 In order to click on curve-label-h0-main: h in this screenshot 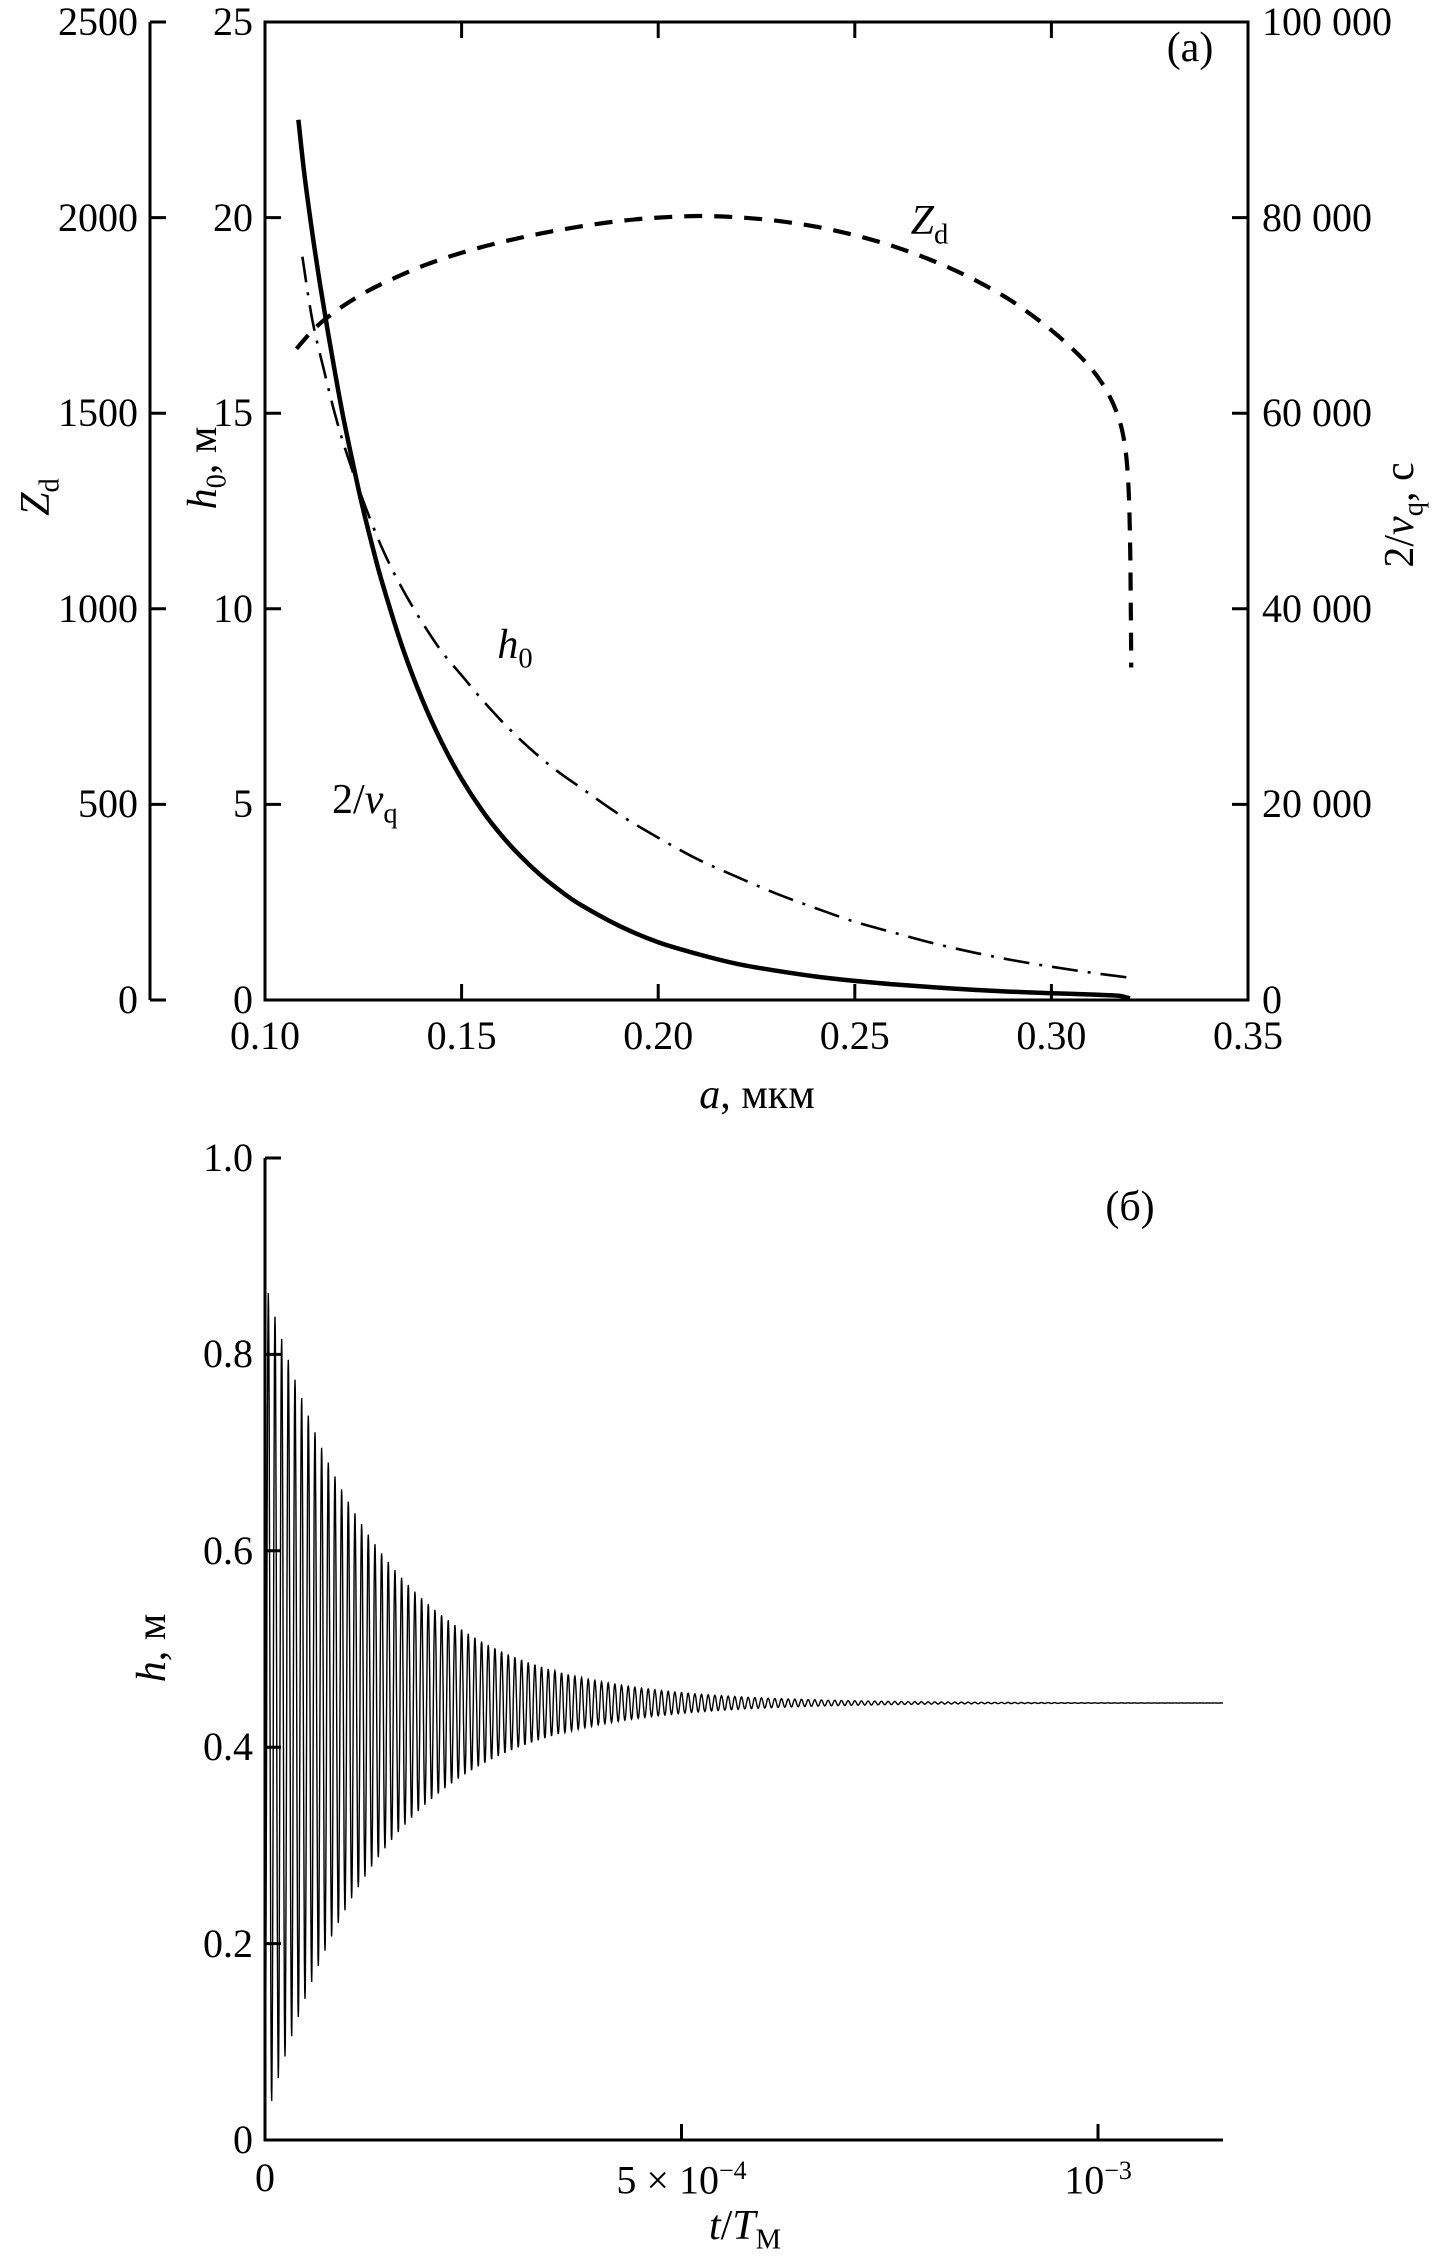, I will do `click(508, 645)`.